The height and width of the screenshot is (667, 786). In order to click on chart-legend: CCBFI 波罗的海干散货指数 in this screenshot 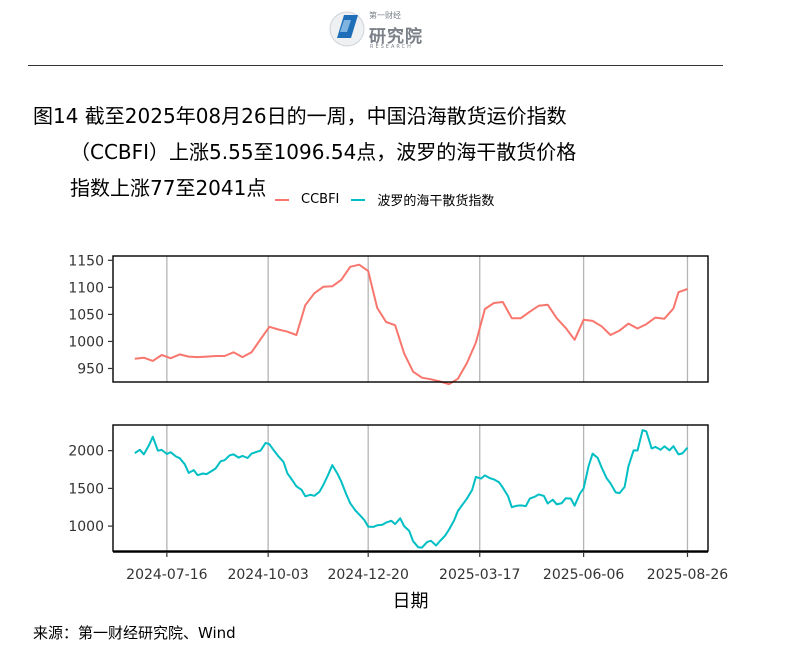, I will do `click(390, 199)`.